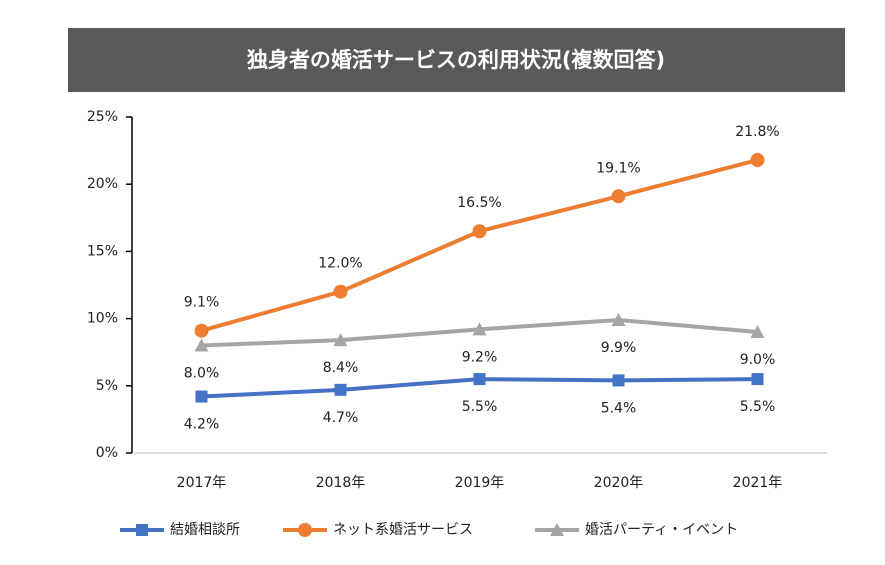 Image resolution: width=885 pixels, height=565 pixels. Describe the element at coordinates (758, 360) in the screenshot. I see `data-label: 9.0%` at that location.